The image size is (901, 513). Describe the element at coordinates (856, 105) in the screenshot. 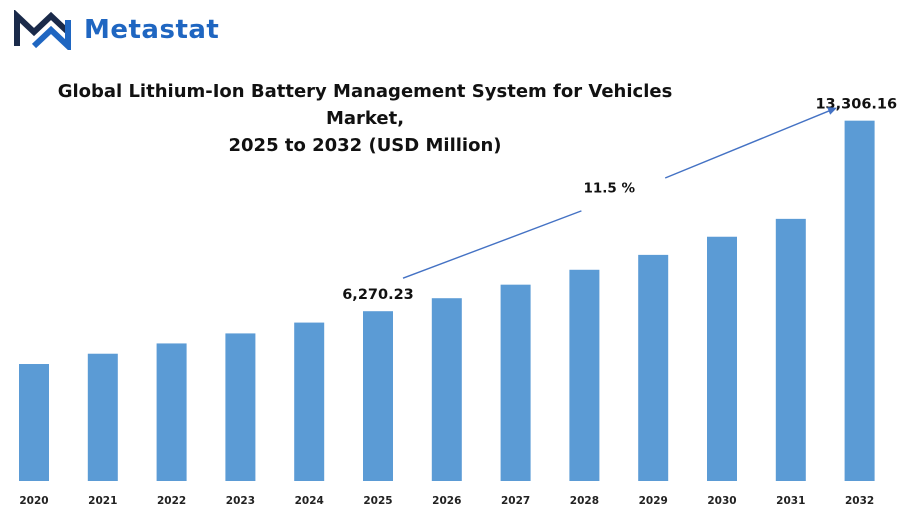

I see `data-label-2032: 13,306.16` at that location.